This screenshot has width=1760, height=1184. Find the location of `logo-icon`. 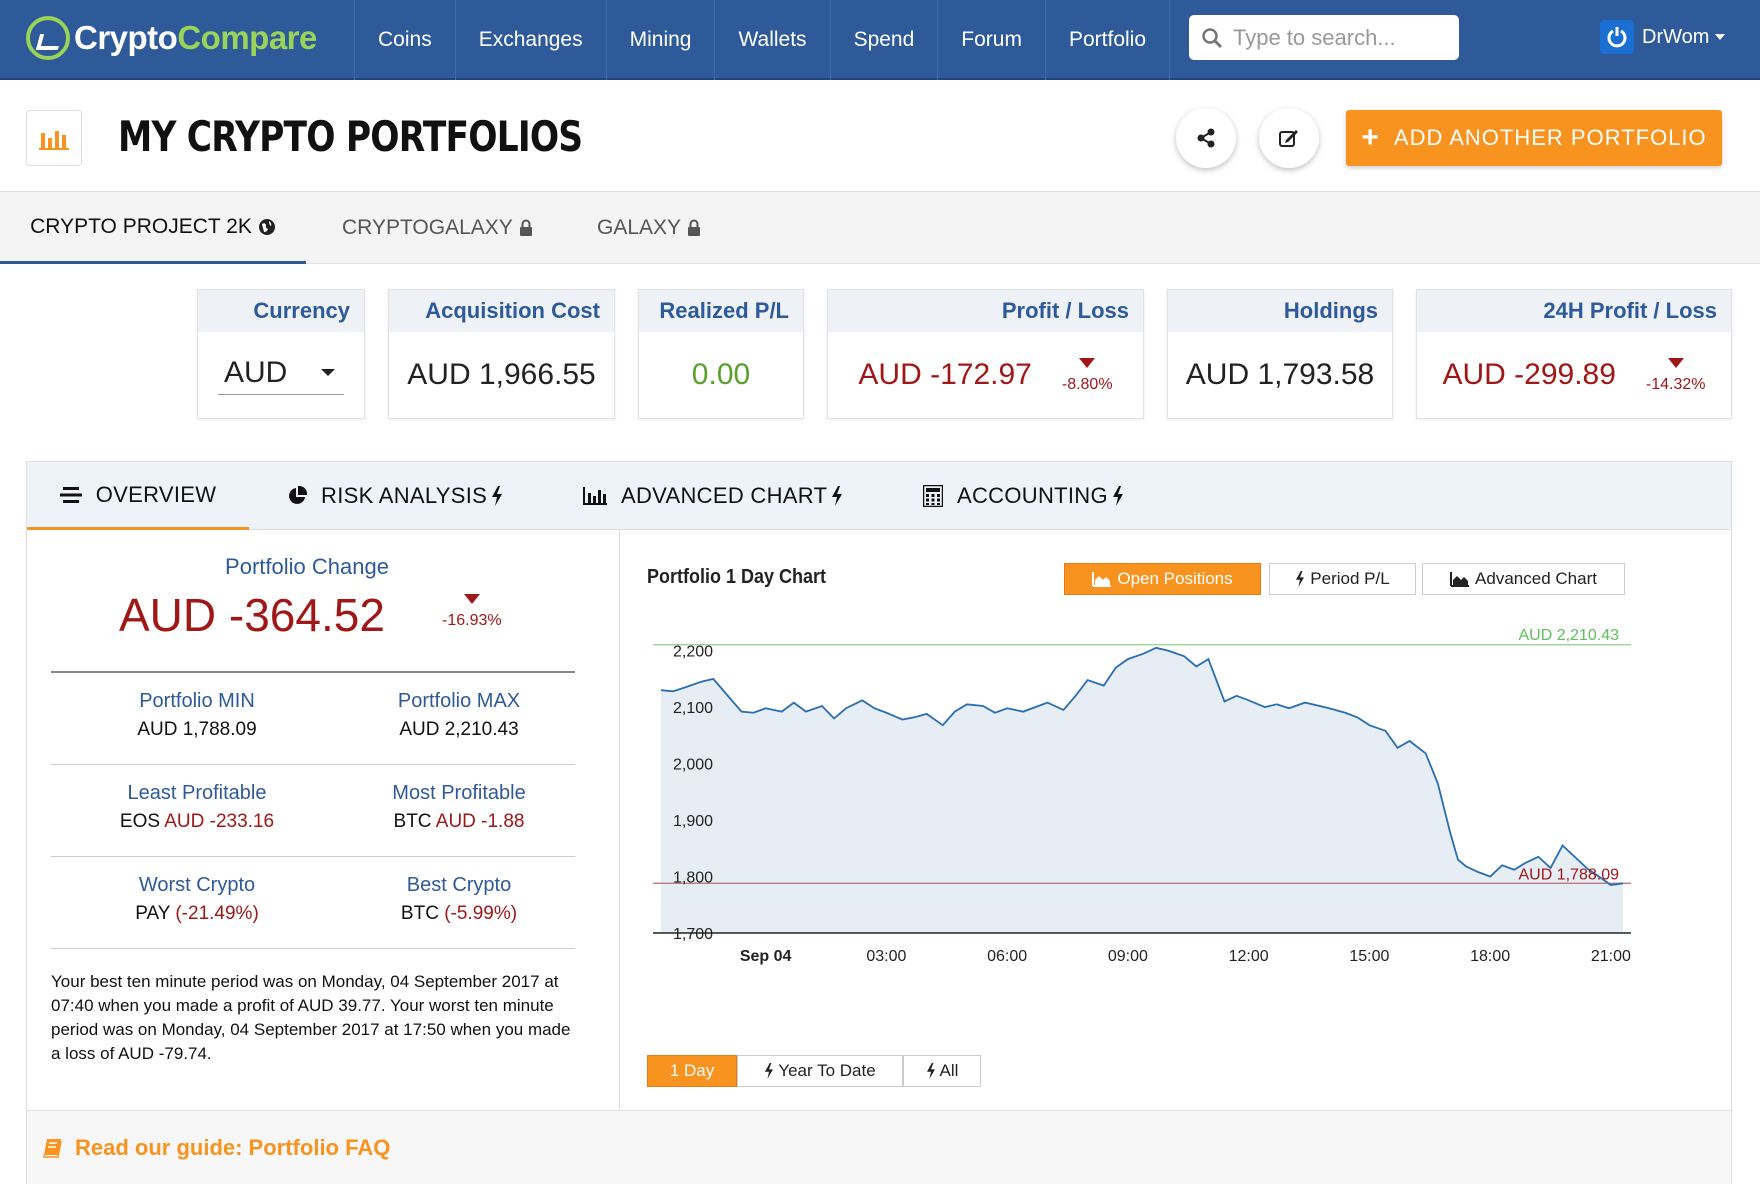

logo-icon is located at coordinates (48, 38).